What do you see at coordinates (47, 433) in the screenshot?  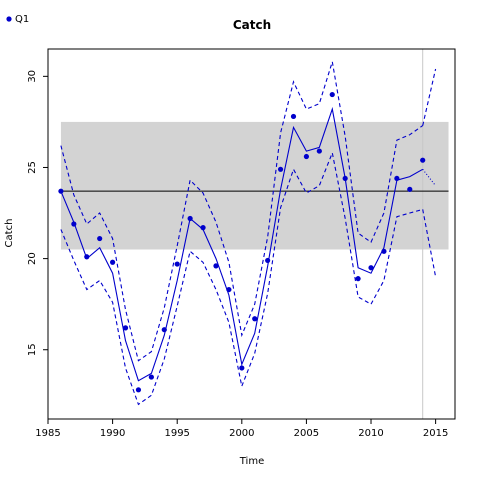 I see `x-tick-label-1985: 1985` at bounding box center [47, 433].